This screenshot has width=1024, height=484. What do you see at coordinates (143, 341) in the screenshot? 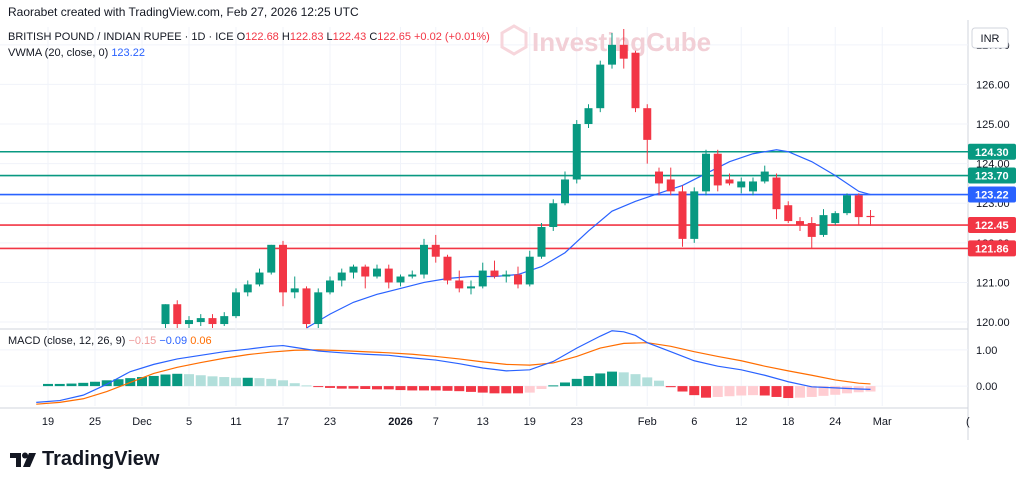
I see `macd-hist-value: −0.15` at bounding box center [143, 341].